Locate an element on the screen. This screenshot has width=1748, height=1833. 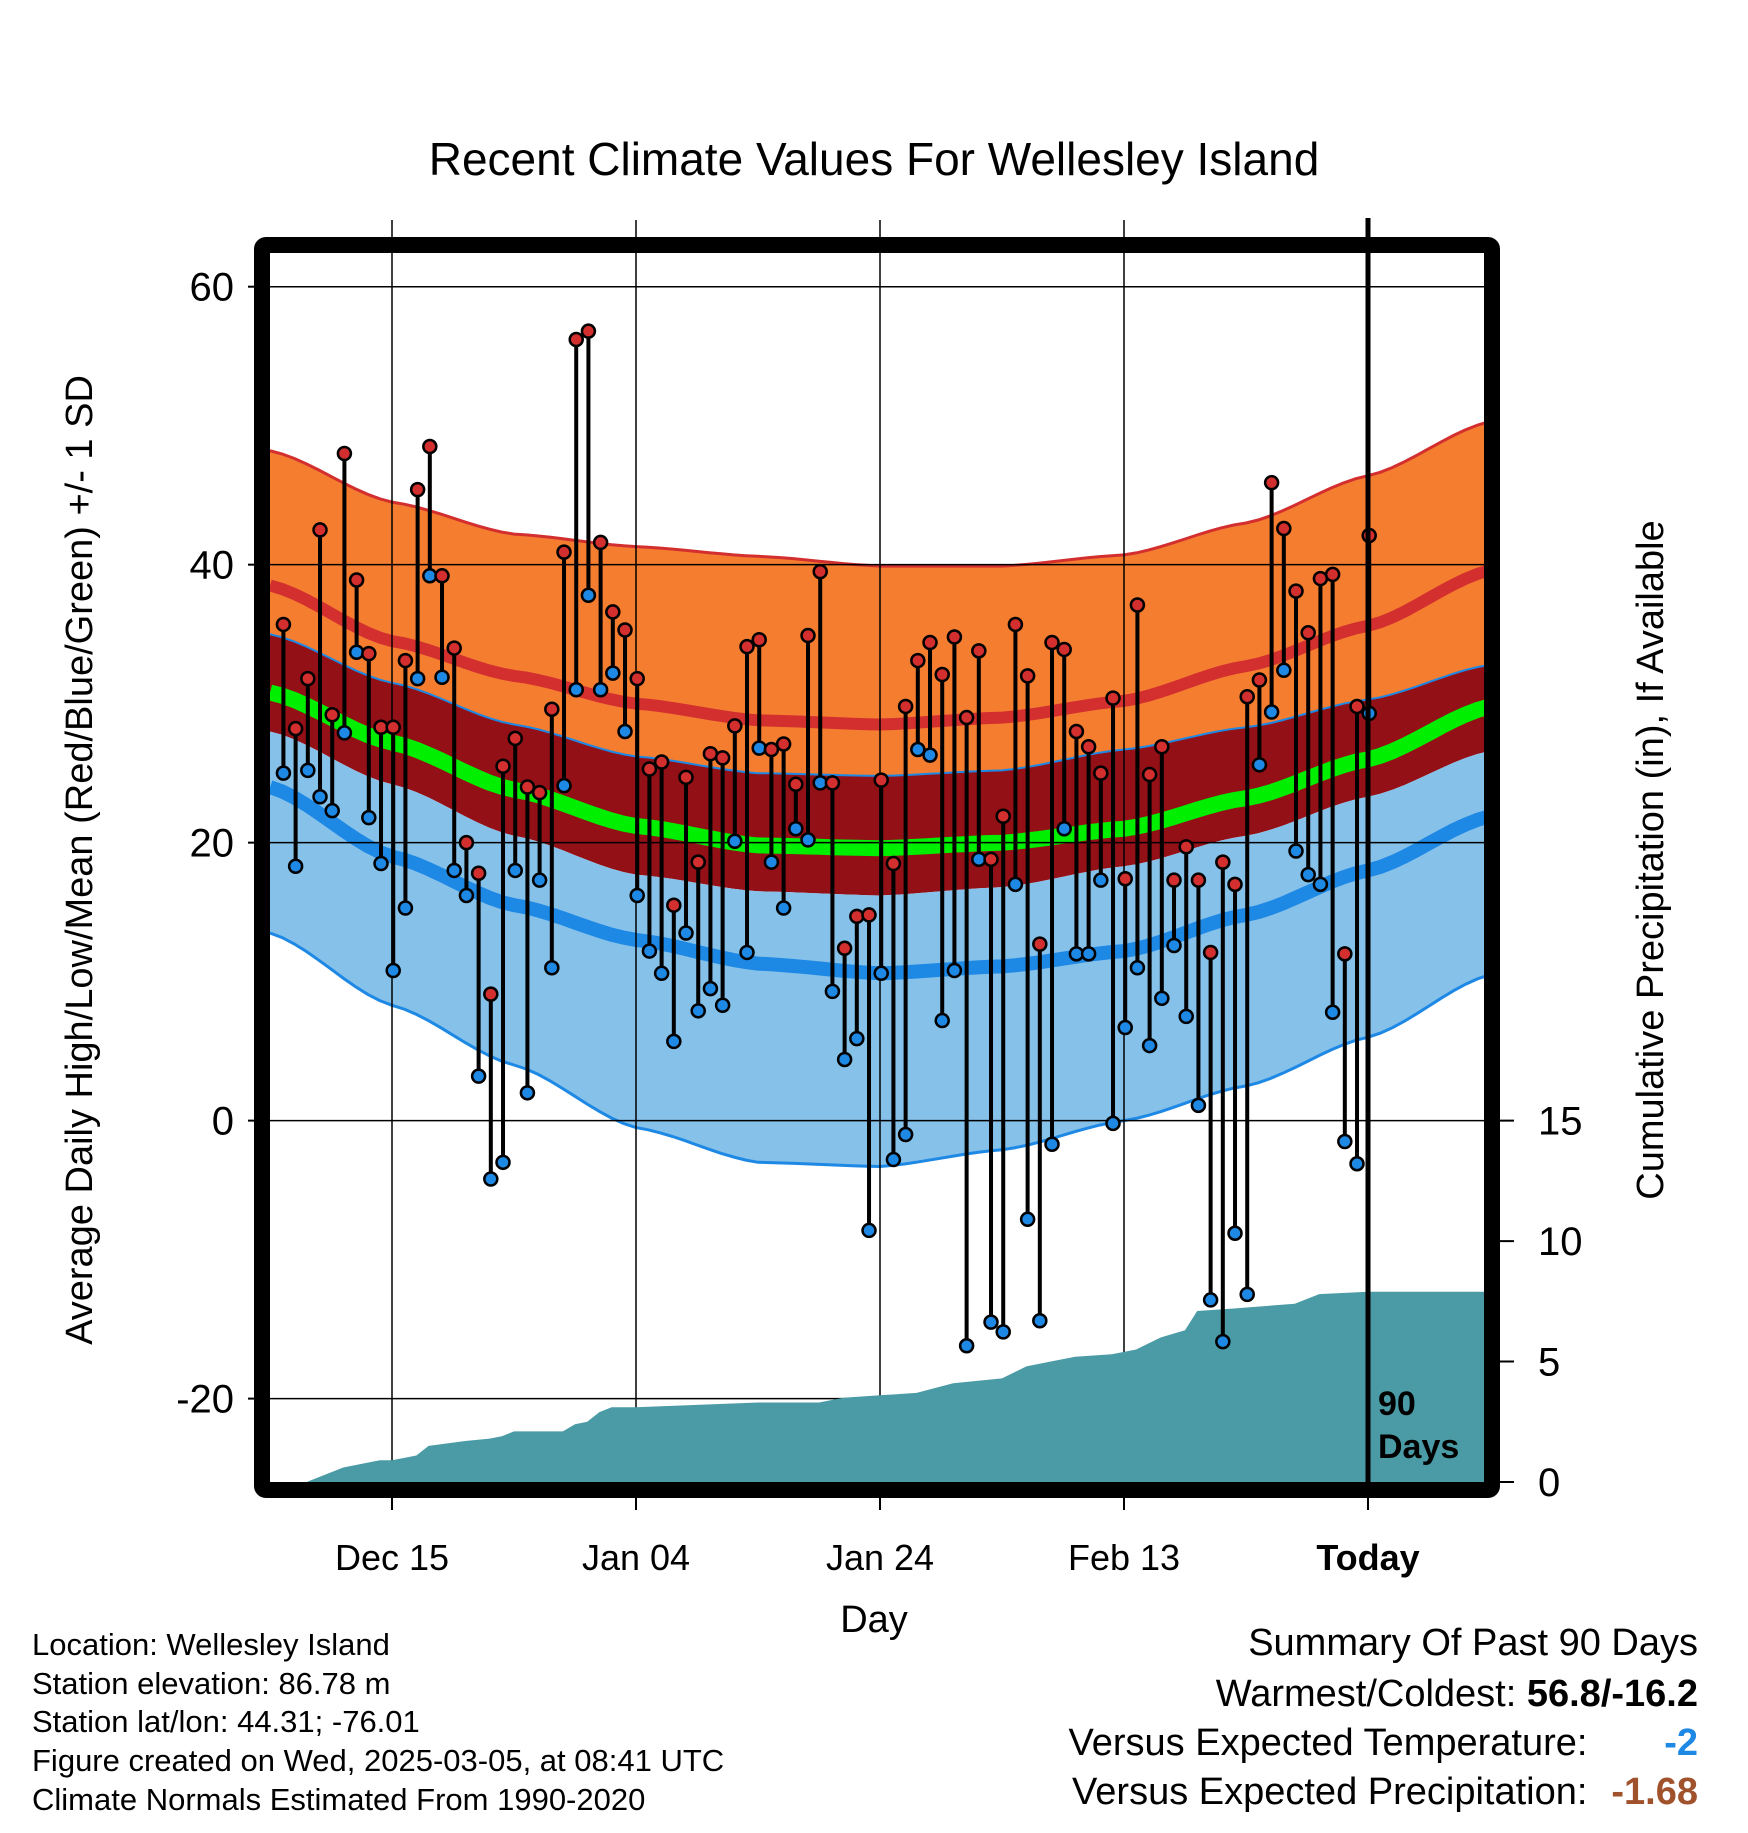
summary-warmest-row: Warmest/Coldest: 56.8/-16.2 is located at coordinates (1457, 1694).